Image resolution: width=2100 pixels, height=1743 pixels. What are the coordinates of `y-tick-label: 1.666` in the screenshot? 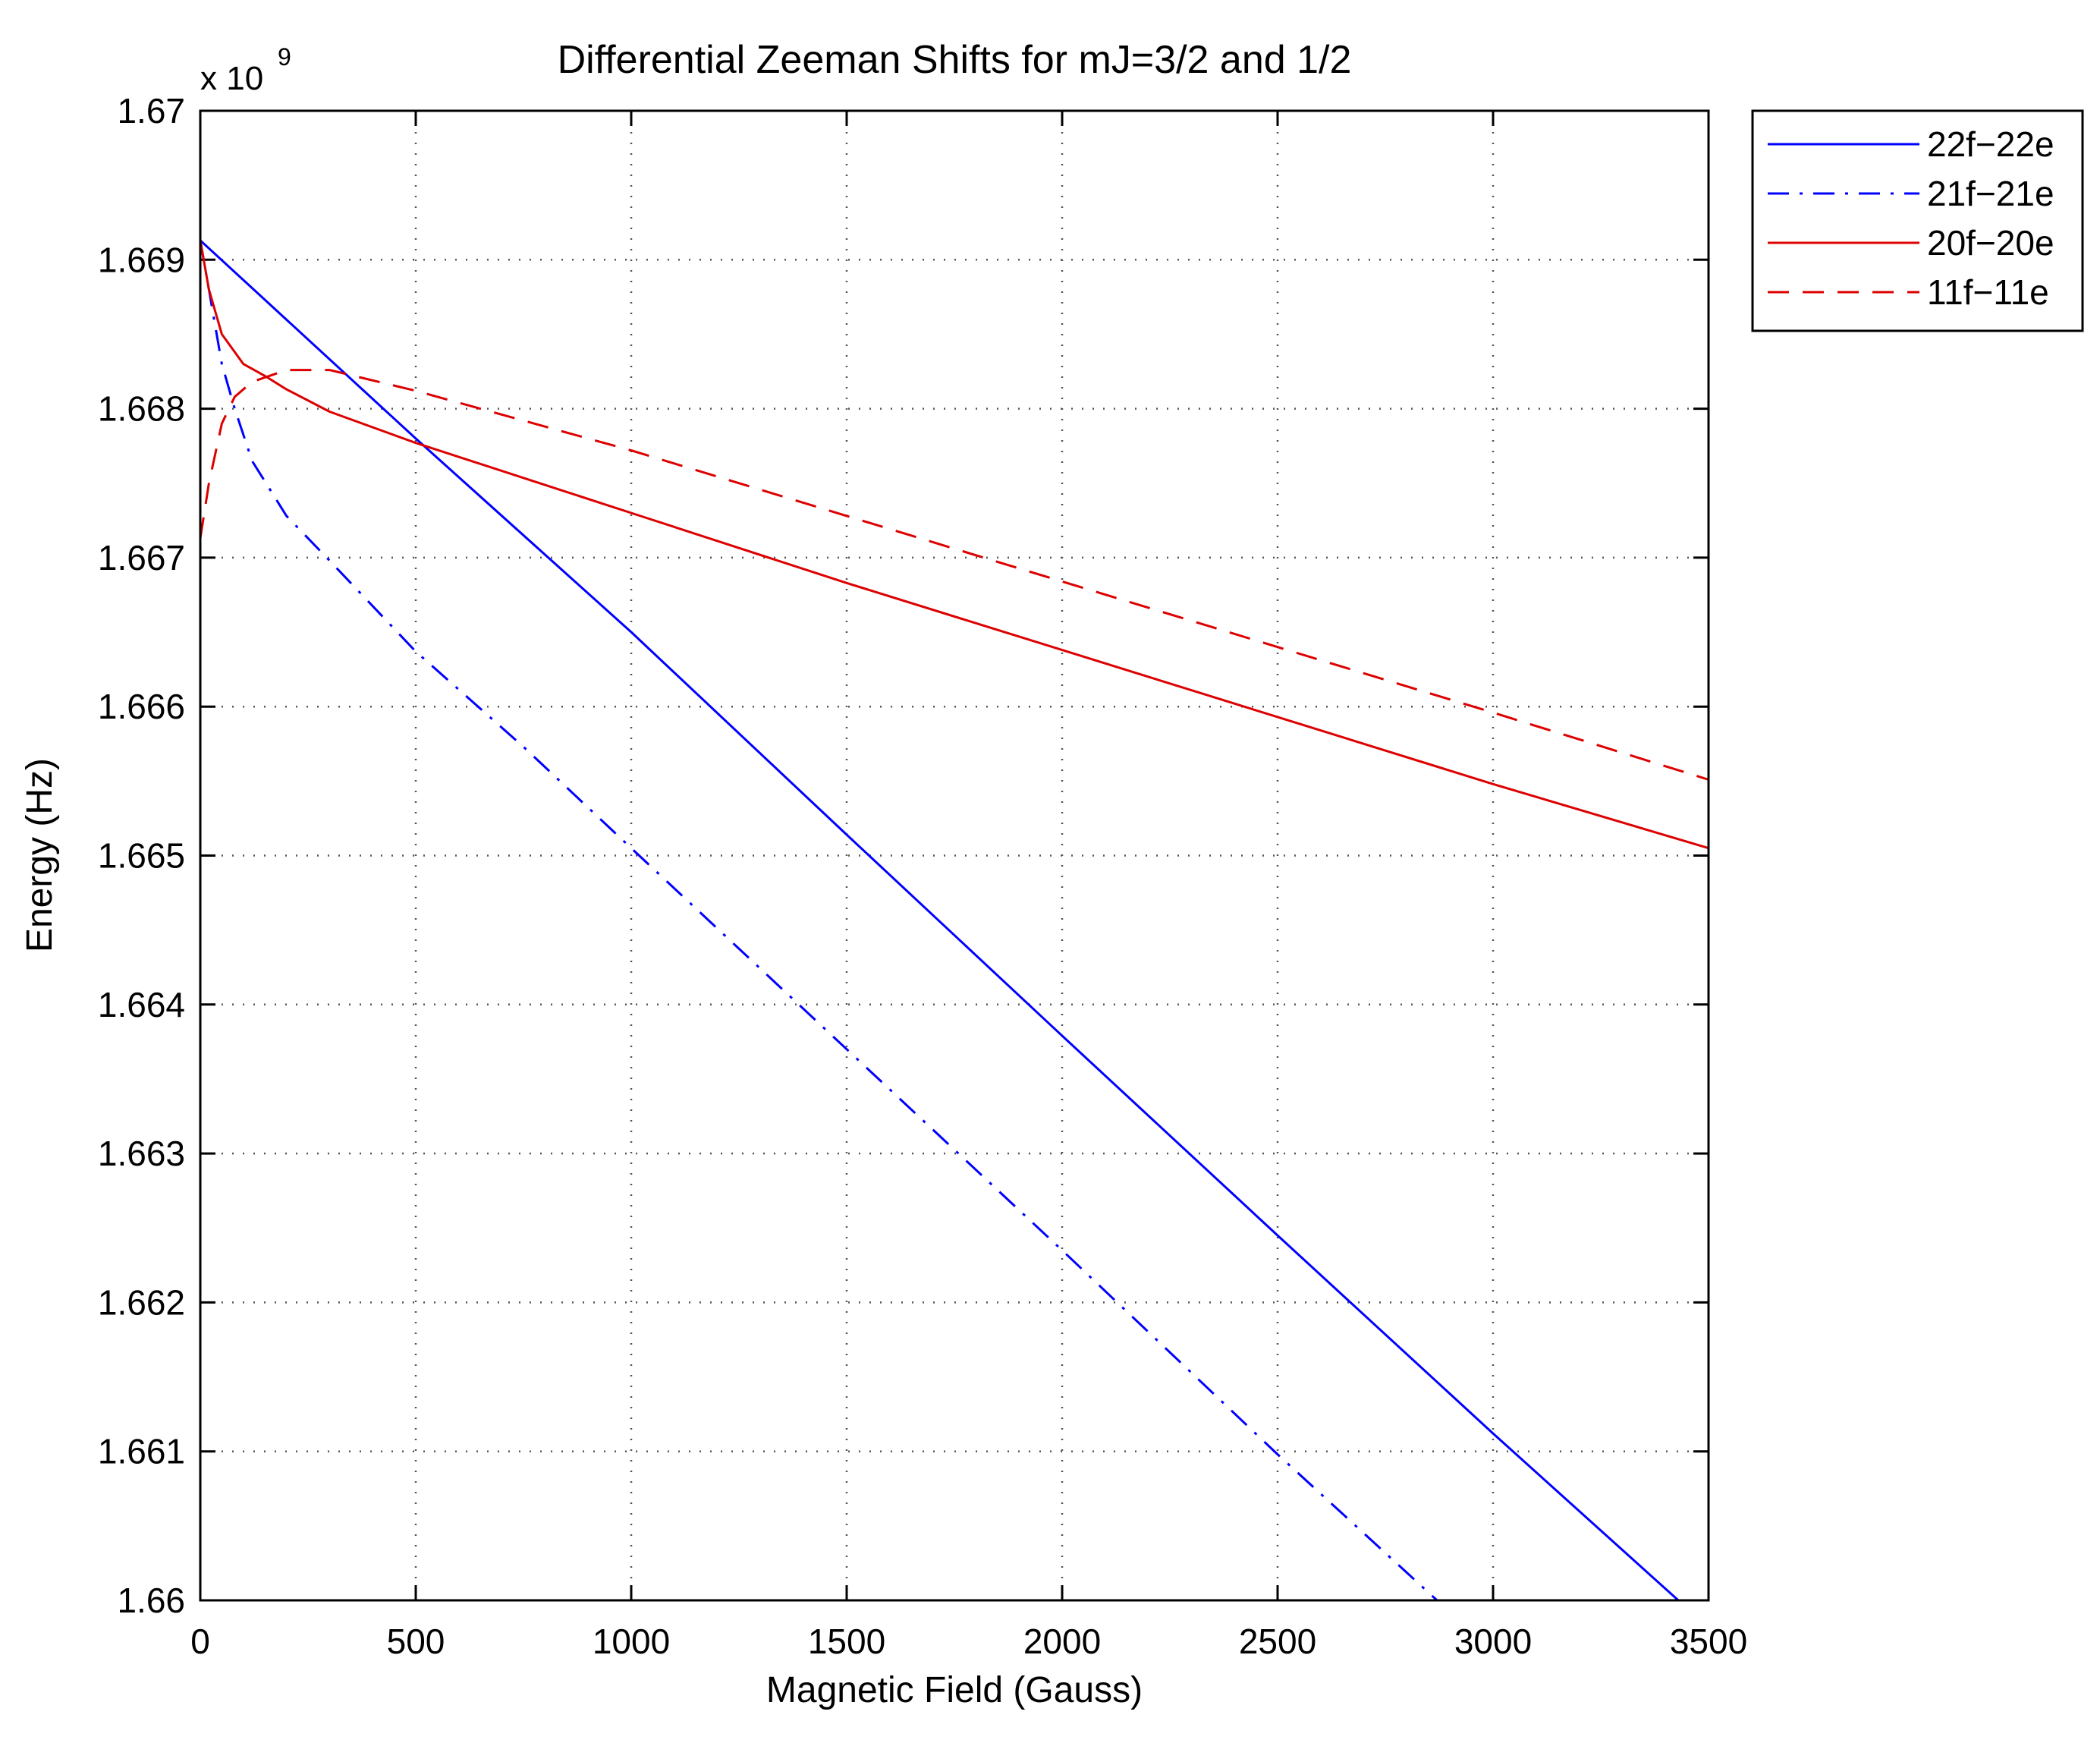 It's located at (141, 706).